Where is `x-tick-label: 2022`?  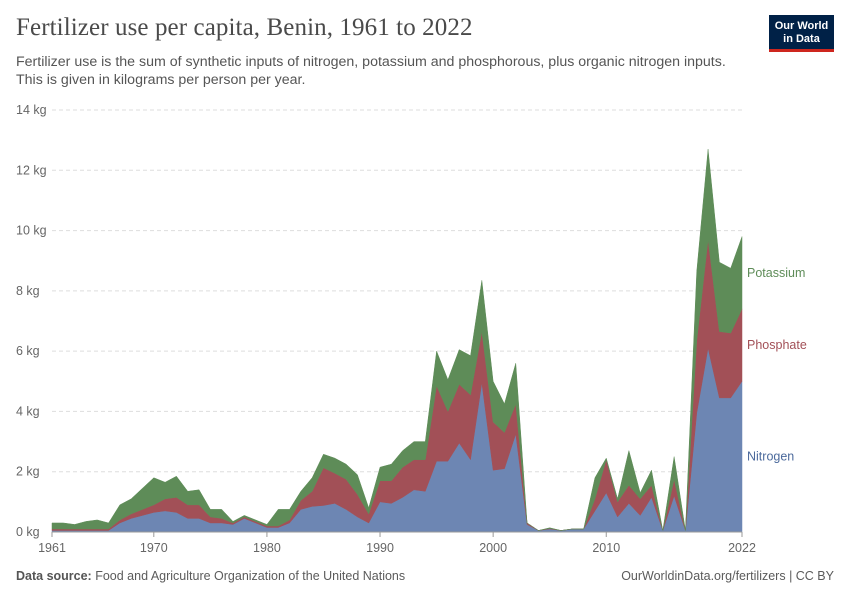 x-tick-label: 2022 is located at coordinates (742, 548).